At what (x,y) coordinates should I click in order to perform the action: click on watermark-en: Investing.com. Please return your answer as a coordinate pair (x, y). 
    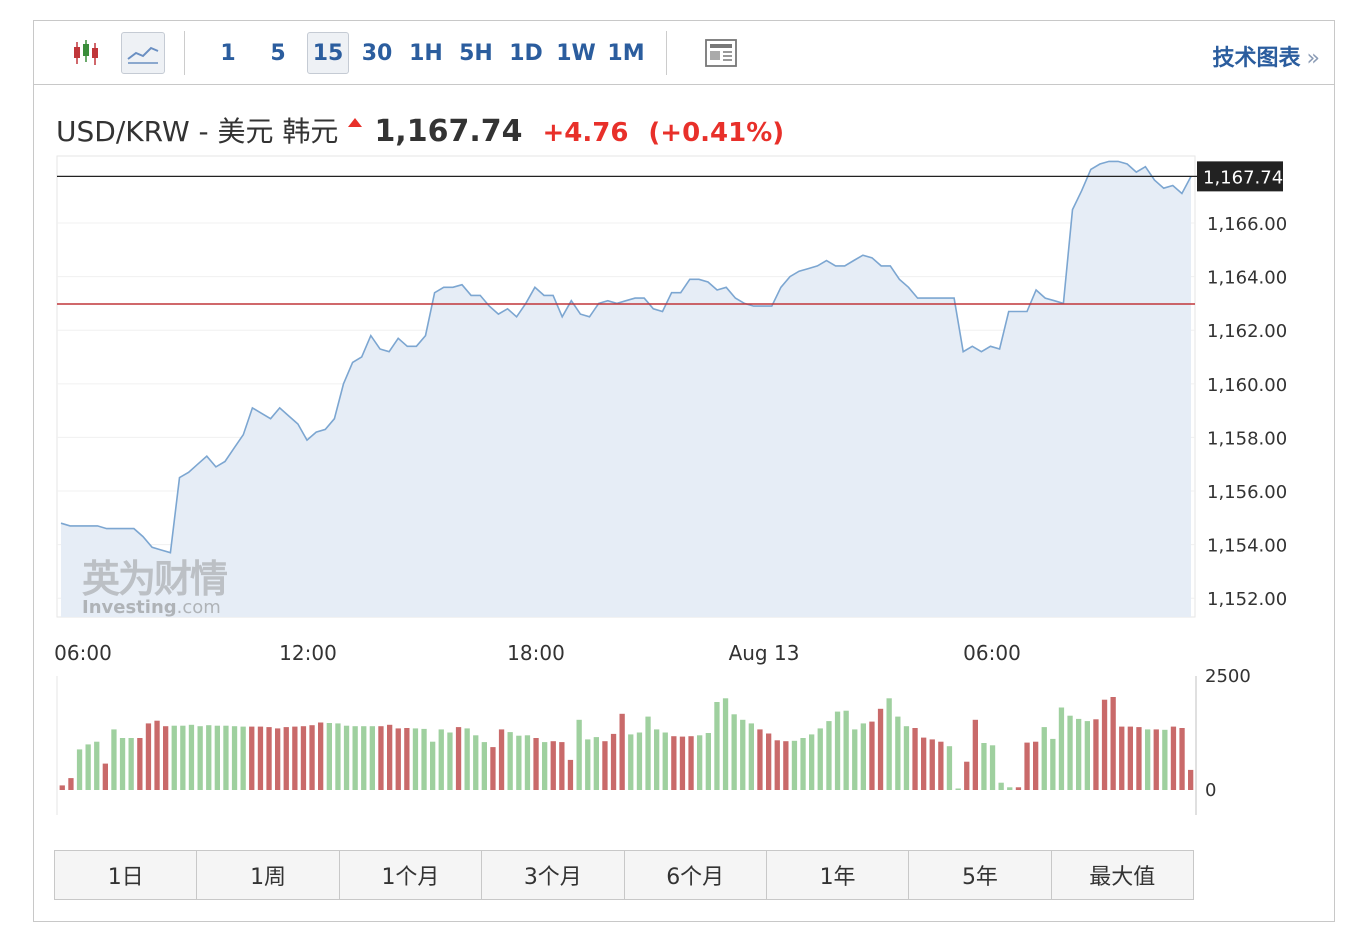
    Looking at the image, I should click on (154, 607).